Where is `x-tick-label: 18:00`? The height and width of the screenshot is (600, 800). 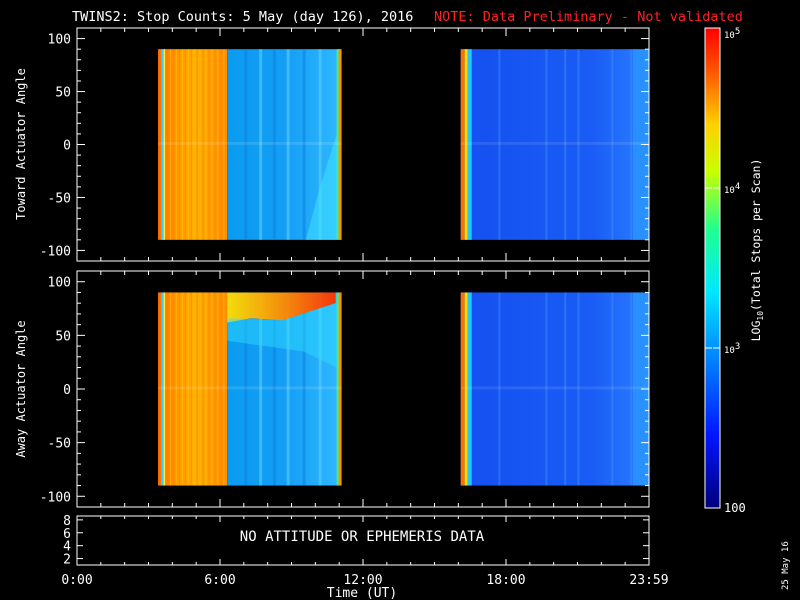 x-tick-label: 18:00 is located at coordinates (505, 580).